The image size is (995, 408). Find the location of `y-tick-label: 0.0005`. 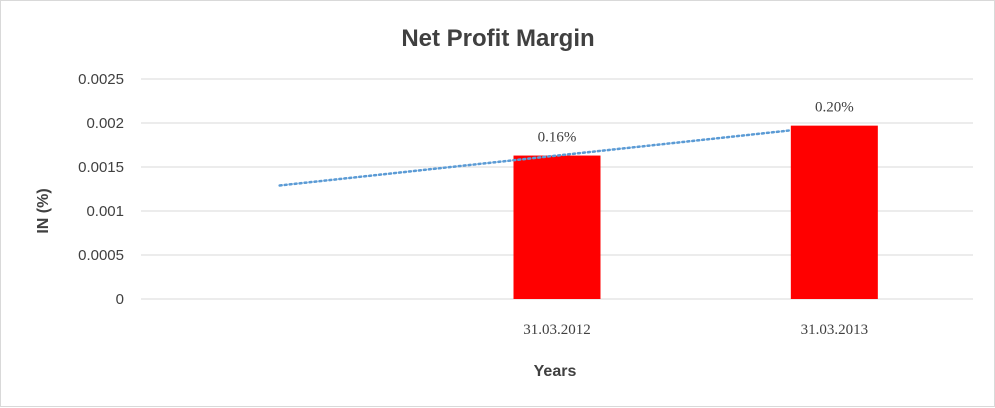

y-tick-label: 0.0005 is located at coordinates (101, 255).